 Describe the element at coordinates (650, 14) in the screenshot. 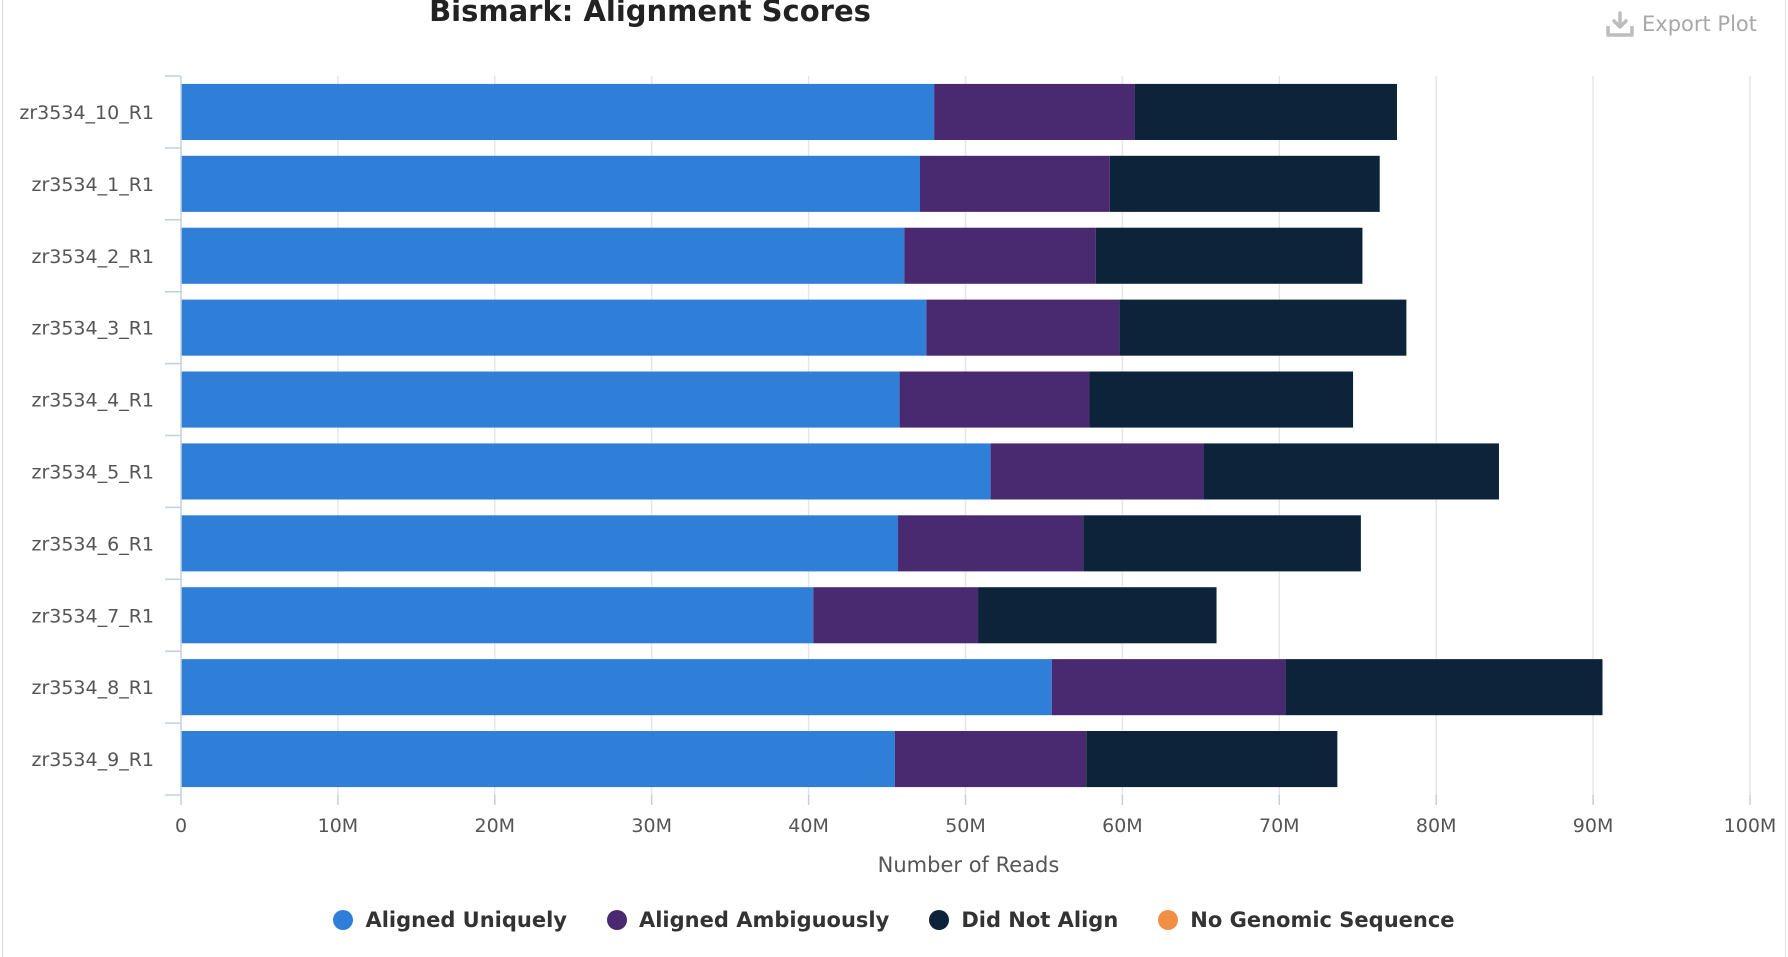

I see `chart-title: Bismark: Alignment Scores` at that location.